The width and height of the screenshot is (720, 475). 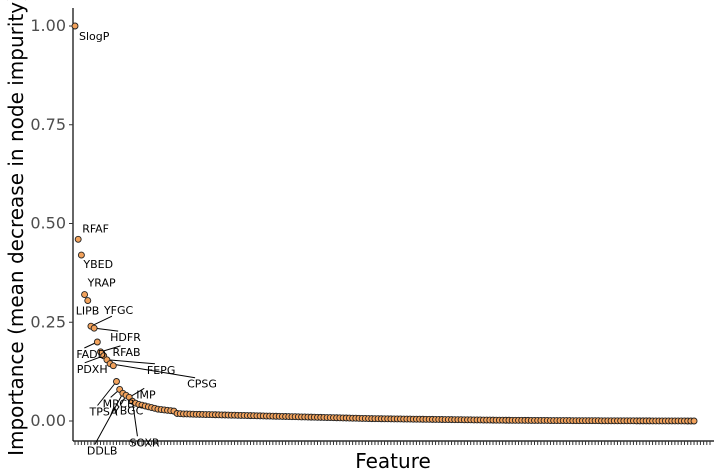 What do you see at coordinates (125, 337) in the screenshot?
I see `point-label: HDFR` at bounding box center [125, 337].